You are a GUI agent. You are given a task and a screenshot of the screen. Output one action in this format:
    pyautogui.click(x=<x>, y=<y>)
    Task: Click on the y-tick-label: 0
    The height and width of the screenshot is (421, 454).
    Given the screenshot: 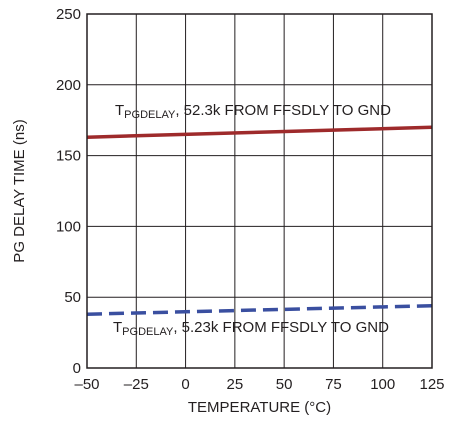 What is the action you would take?
    pyautogui.click(x=77, y=368)
    